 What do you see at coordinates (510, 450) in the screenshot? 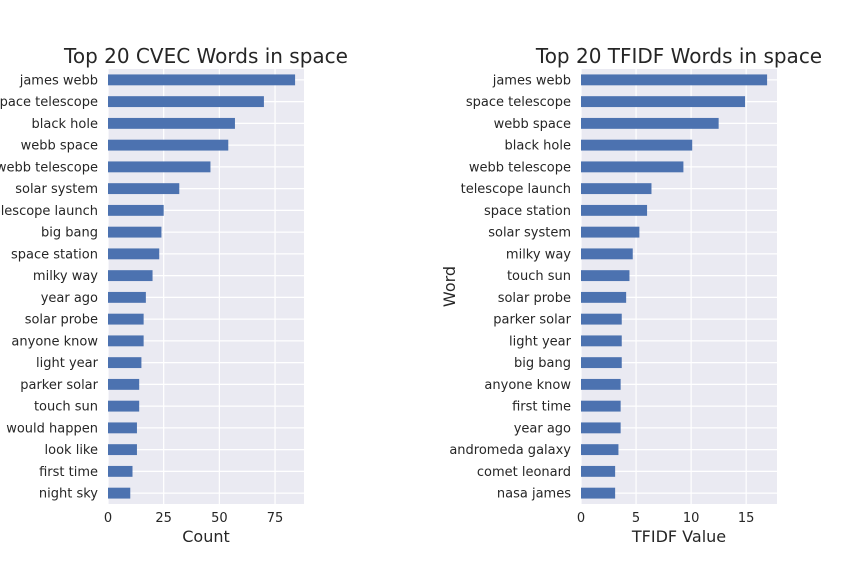
I see `y-tick-label: andromeda galaxy` at bounding box center [510, 450].